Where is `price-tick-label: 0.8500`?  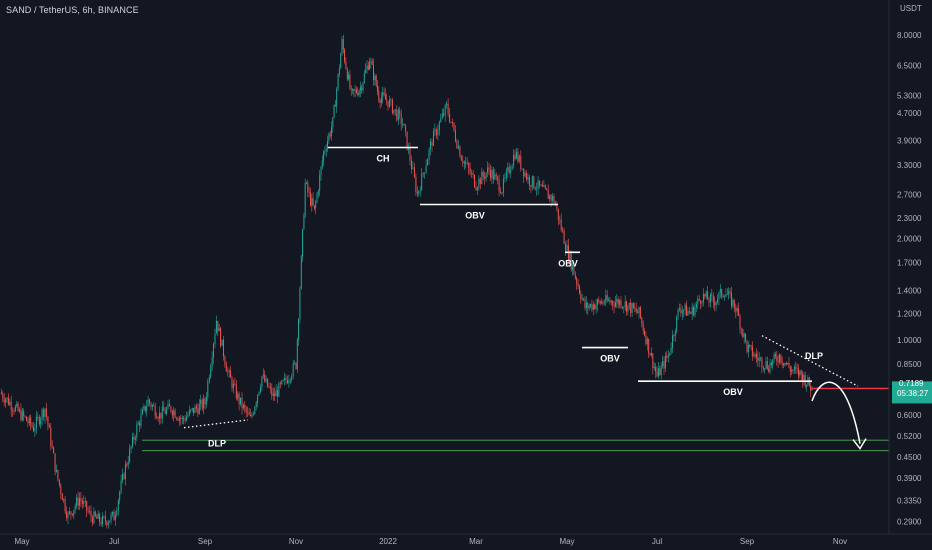
price-tick-label: 0.8500 is located at coordinates (909, 364).